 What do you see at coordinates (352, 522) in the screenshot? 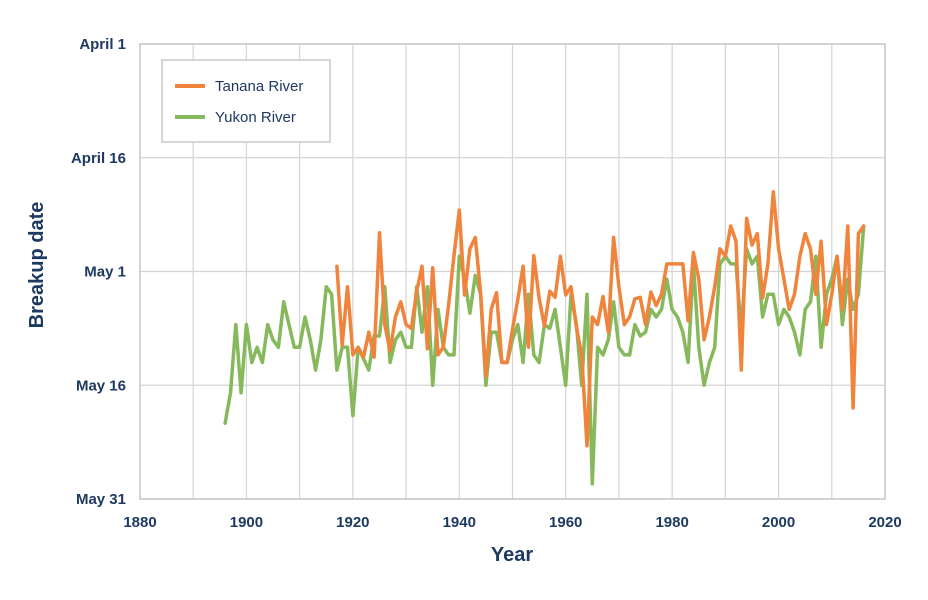
I see `x-tick-label: 1920` at bounding box center [352, 522].